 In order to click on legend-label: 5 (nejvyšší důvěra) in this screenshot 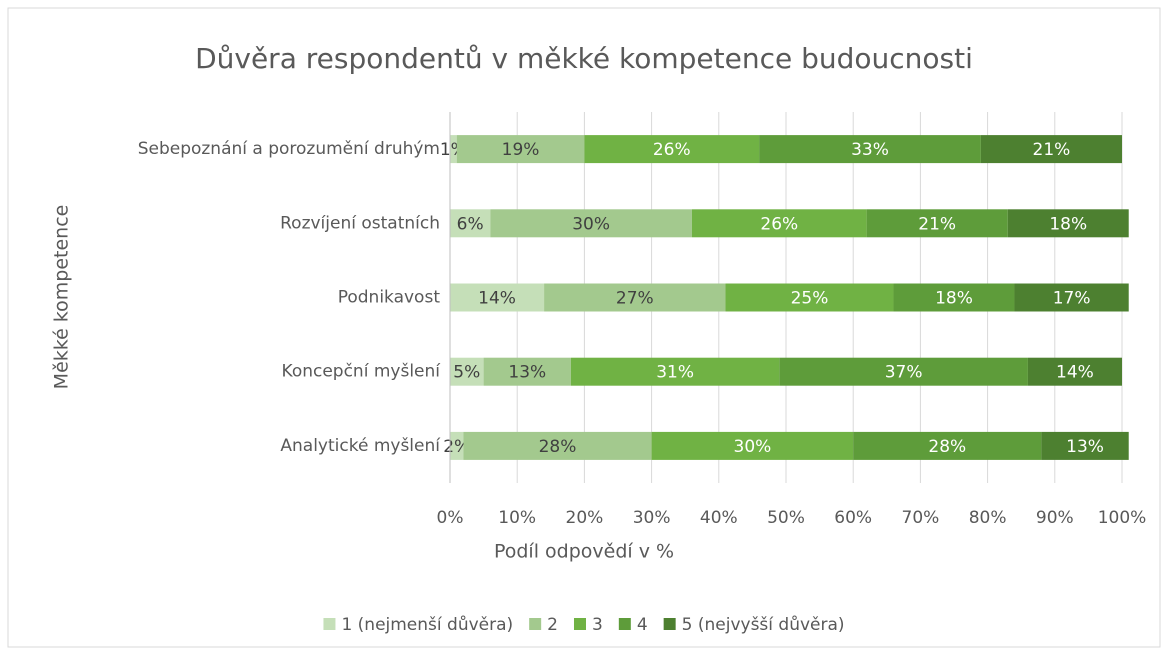, I will do `click(763, 625)`.